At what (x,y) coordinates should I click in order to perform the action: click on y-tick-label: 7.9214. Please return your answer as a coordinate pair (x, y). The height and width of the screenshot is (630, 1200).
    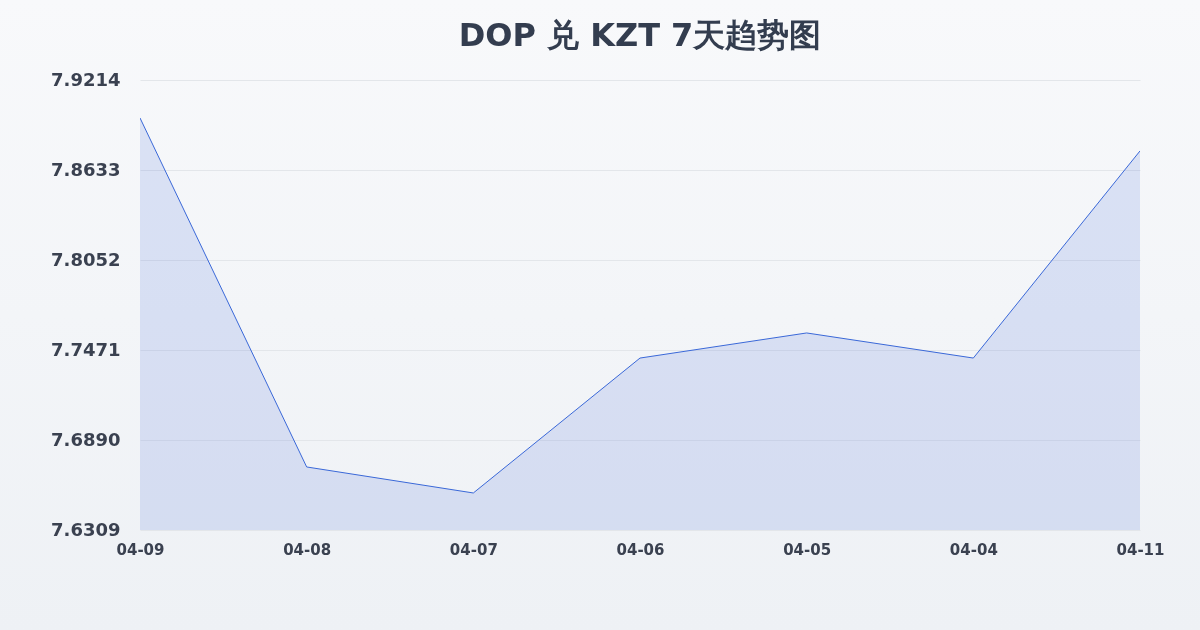
    Looking at the image, I should click on (86, 79).